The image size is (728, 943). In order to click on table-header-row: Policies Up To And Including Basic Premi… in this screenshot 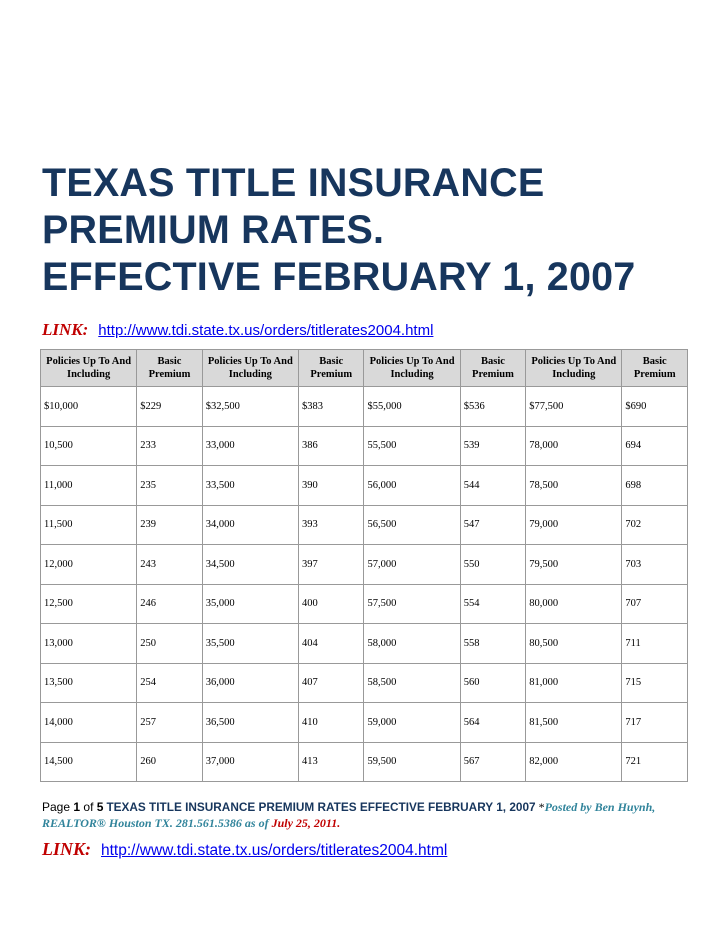, I will do `click(363, 368)`.